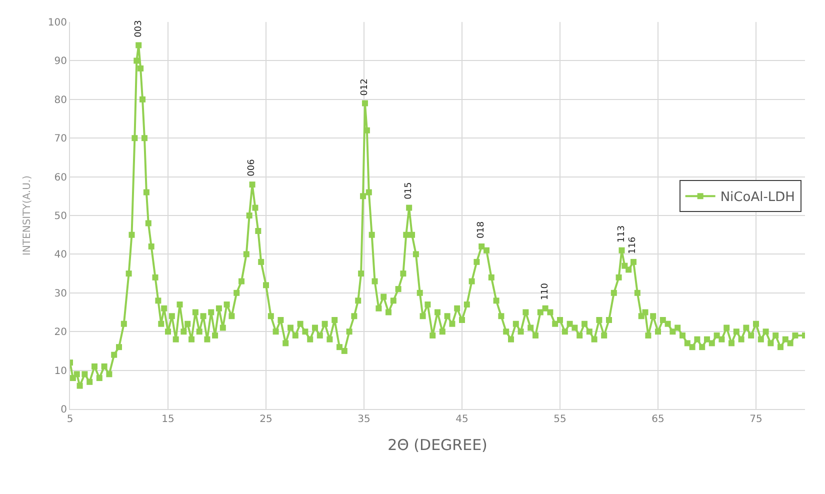 The height and width of the screenshot is (494, 825). Describe the element at coordinates (757, 198) in the screenshot. I see `legend-label: NiCoAl-LDH` at that location.